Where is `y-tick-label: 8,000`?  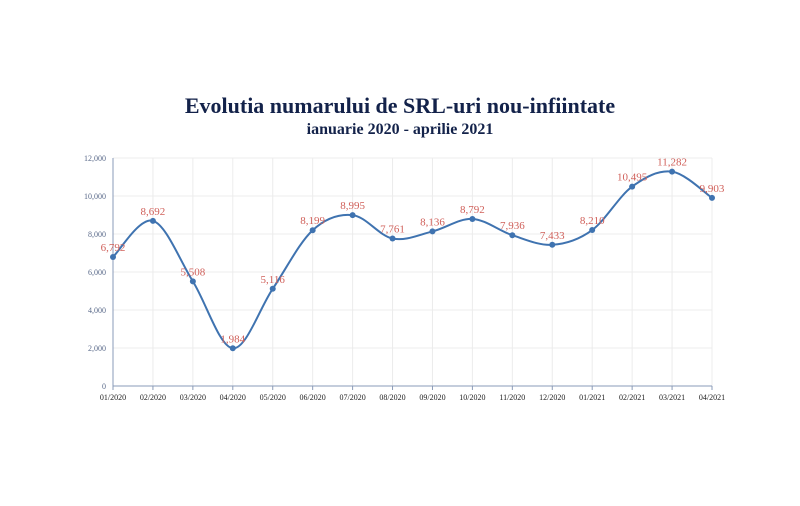
y-tick-label: 8,000 is located at coordinates (97, 234).